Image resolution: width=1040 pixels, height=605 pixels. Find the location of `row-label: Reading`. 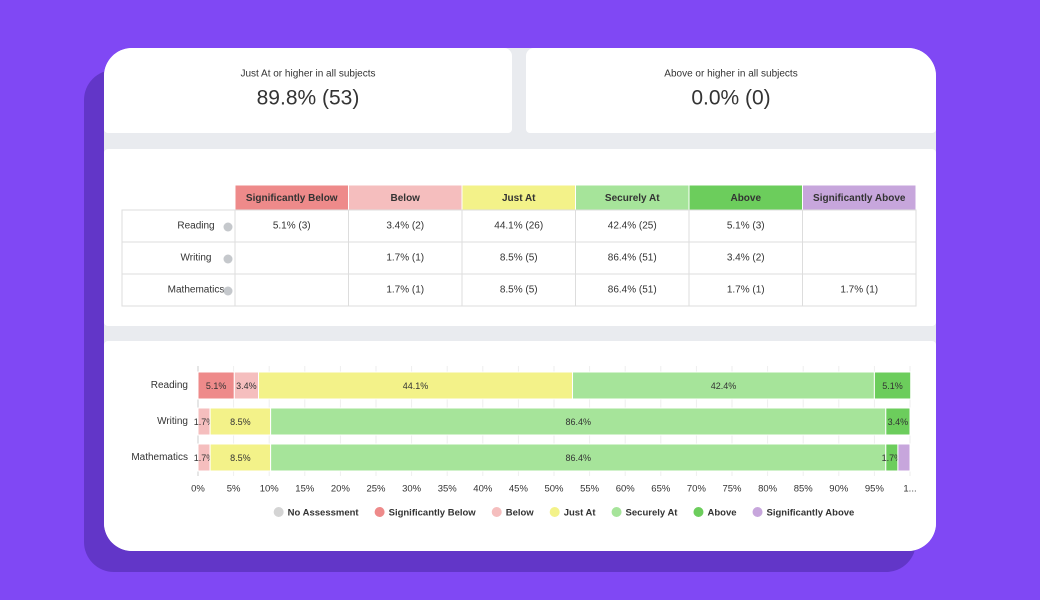

row-label: Reading is located at coordinates (195, 226).